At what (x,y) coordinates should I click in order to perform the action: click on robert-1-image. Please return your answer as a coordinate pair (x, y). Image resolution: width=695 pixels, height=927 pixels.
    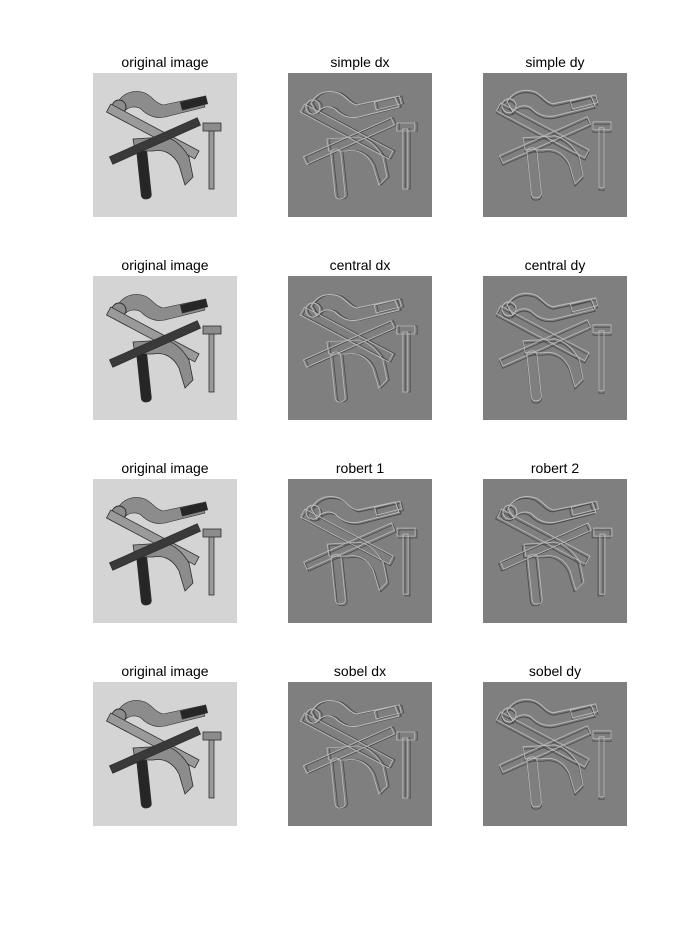
    Looking at the image, I should click on (360, 551).